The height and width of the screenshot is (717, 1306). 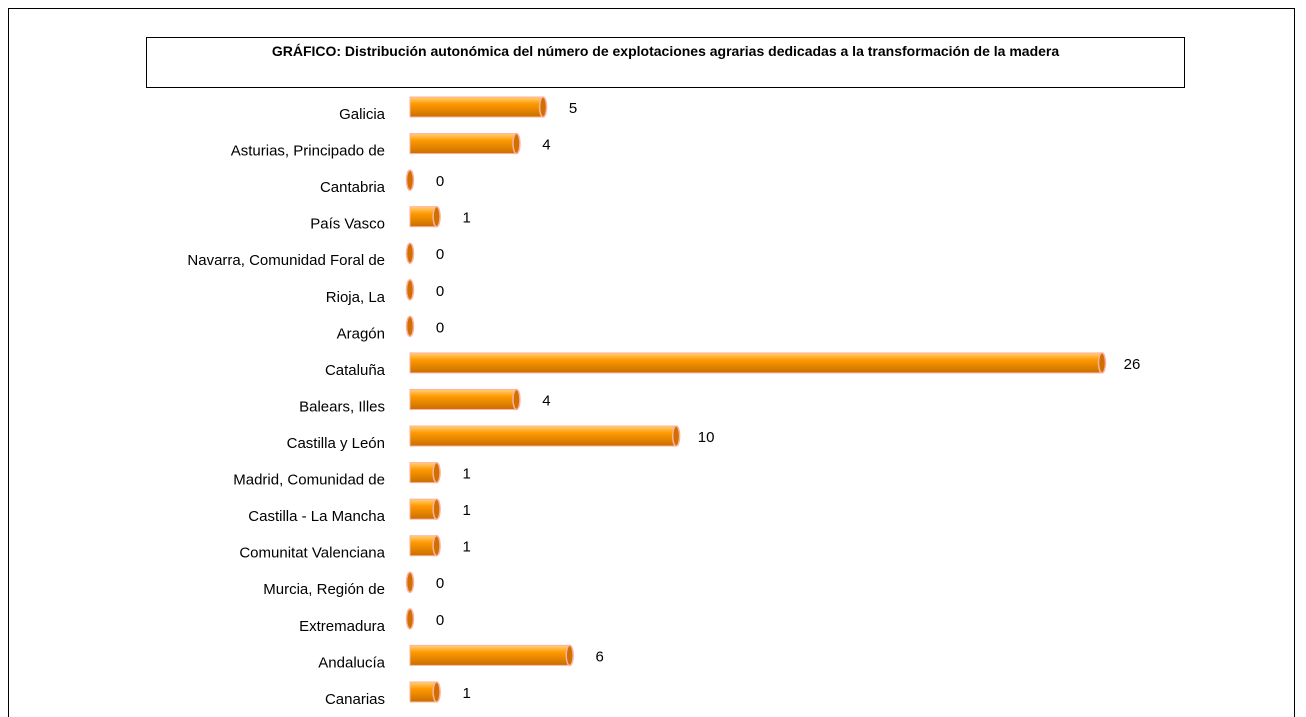 What do you see at coordinates (316, 516) in the screenshot?
I see `y-tick-label: Castilla - La Mancha` at bounding box center [316, 516].